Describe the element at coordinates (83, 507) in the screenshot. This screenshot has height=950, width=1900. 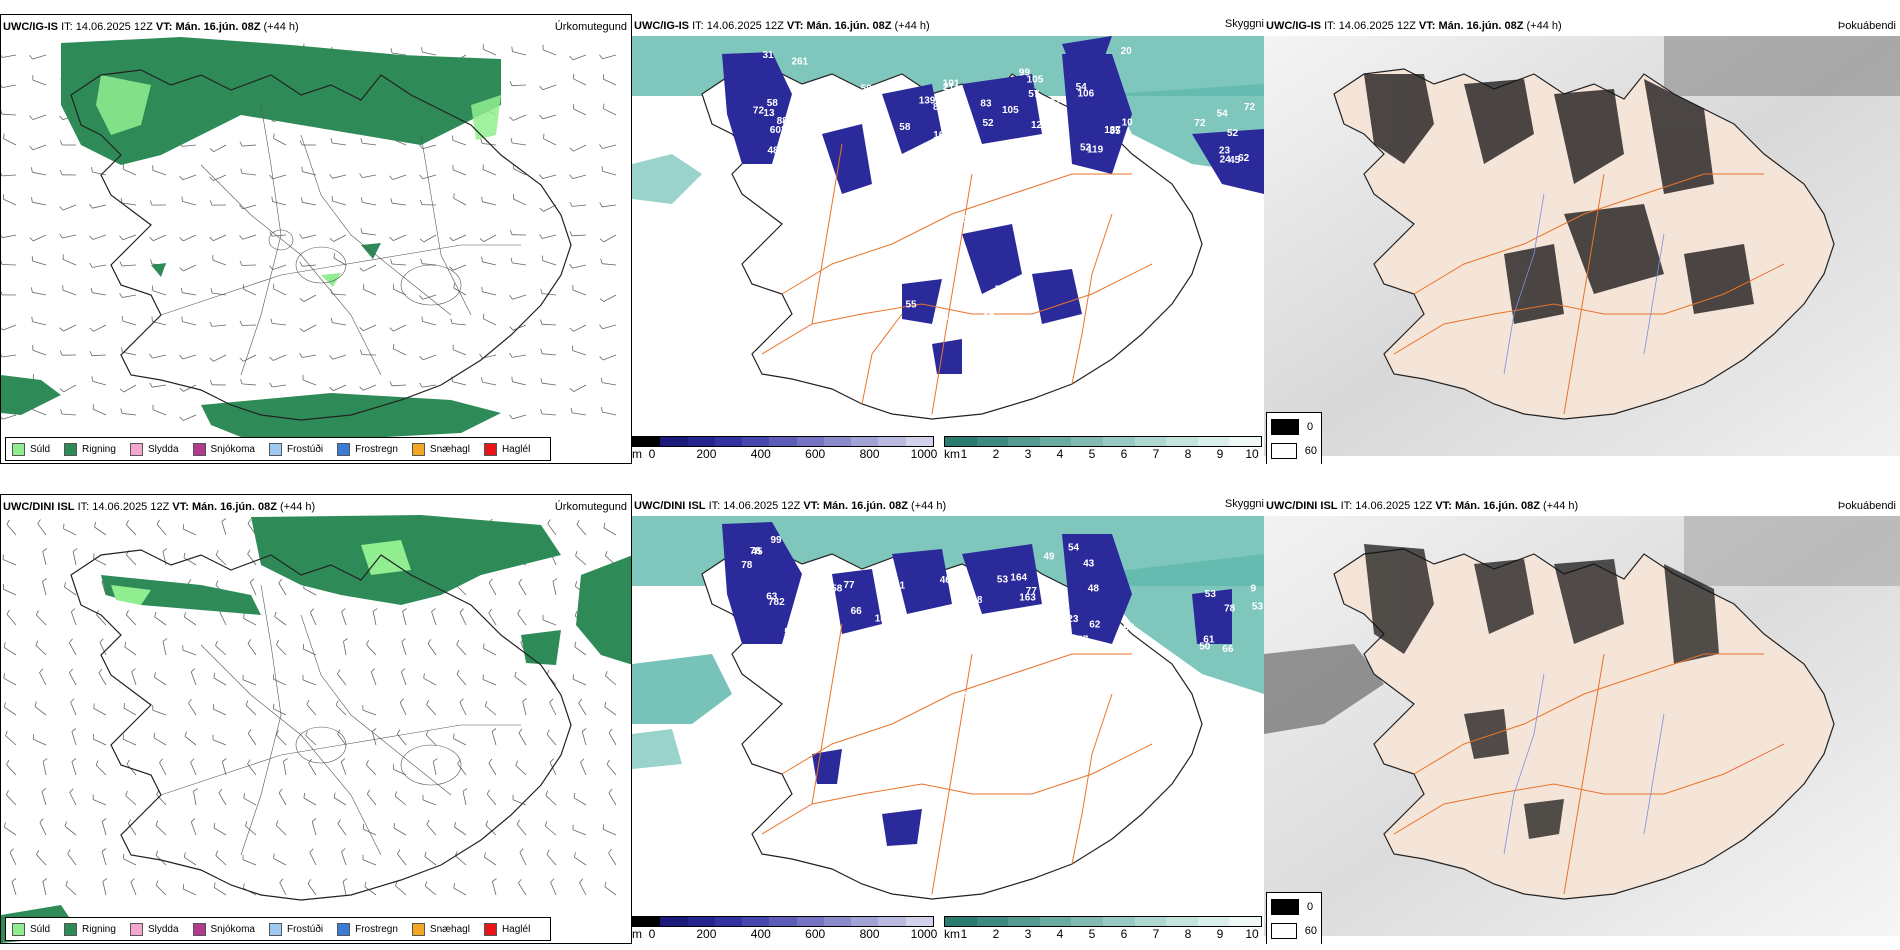
I see `it-label: IT:` at that location.